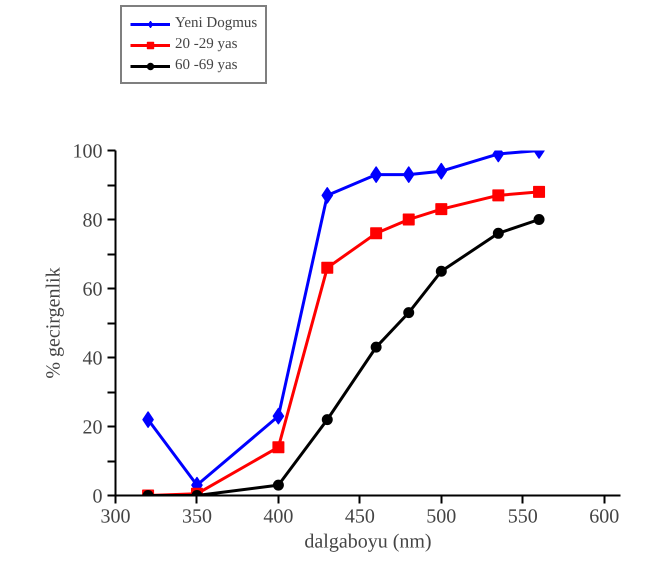 This screenshot has width=669, height=567. What do you see at coordinates (115, 517) in the screenshot?
I see `x-tick-label: 300` at bounding box center [115, 517].